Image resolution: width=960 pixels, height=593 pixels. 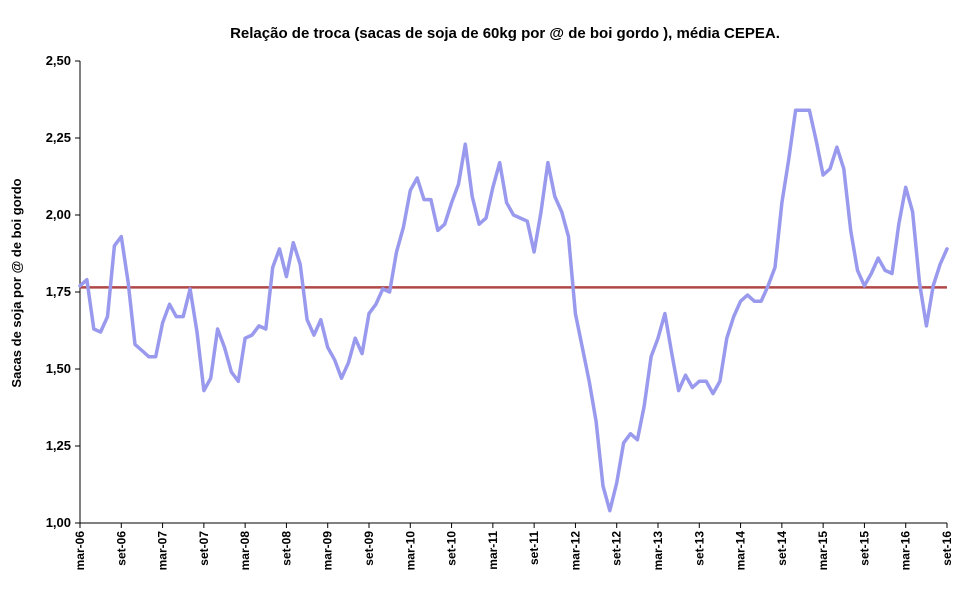 What do you see at coordinates (163, 551) in the screenshot?
I see `x-tick-label: mar-07` at bounding box center [163, 551].